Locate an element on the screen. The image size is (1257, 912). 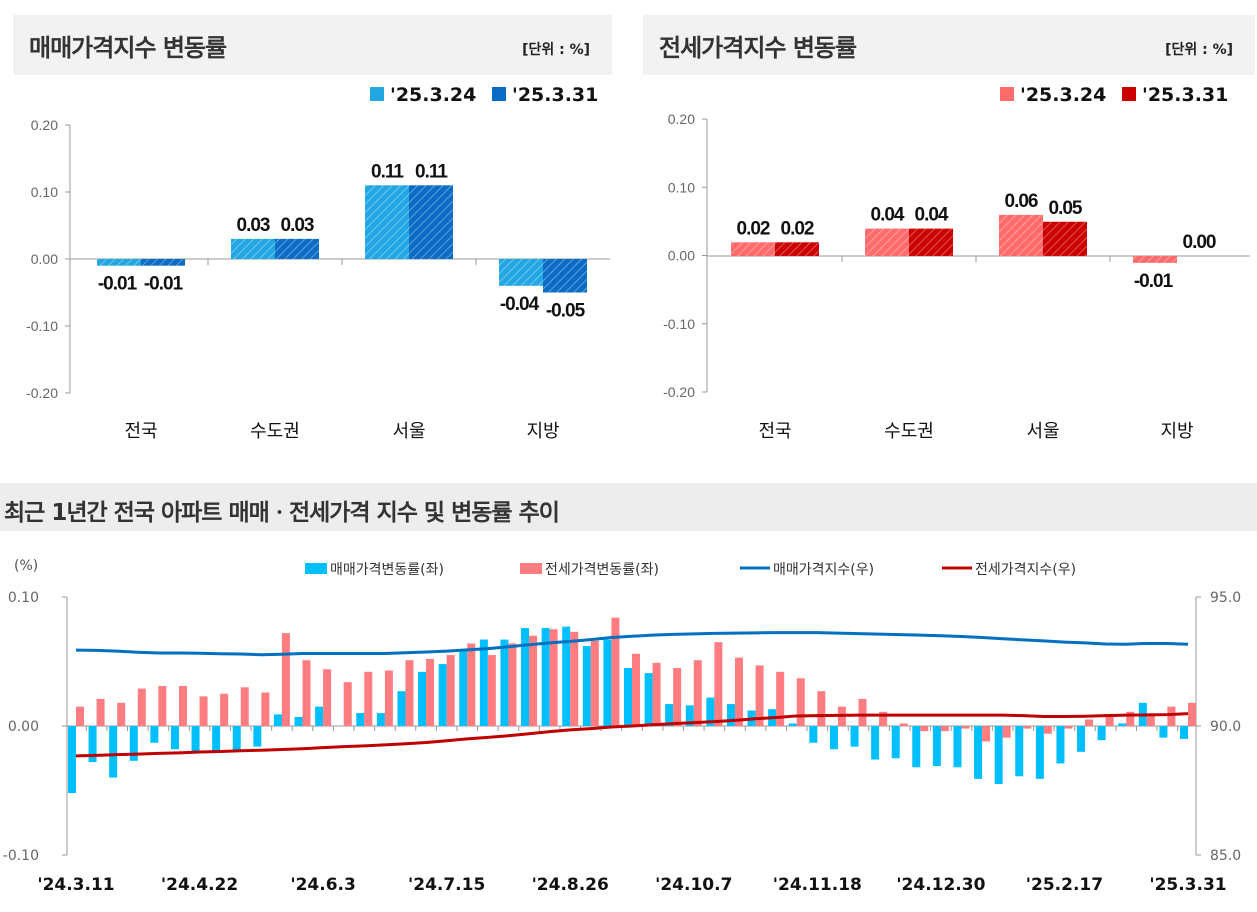
jeonse-y-tick-label: -0.10 is located at coordinates (679, 324).